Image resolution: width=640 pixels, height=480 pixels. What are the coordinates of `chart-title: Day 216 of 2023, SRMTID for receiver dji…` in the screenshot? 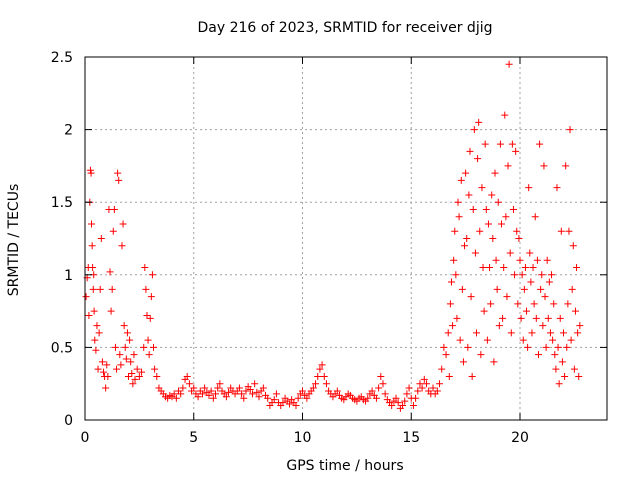 It's located at (345, 28).